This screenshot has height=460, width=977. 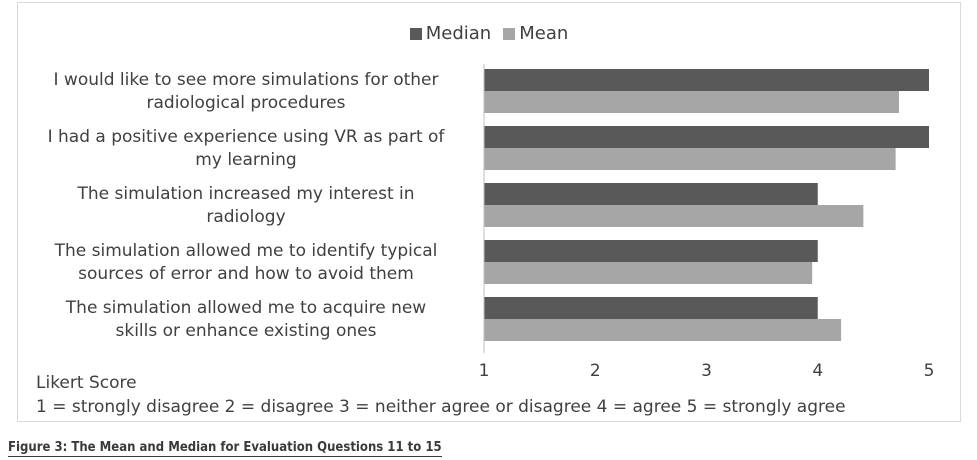 What do you see at coordinates (246, 274) in the screenshot?
I see `category-label-3-line-1: sources of error and how to avoid them` at bounding box center [246, 274].